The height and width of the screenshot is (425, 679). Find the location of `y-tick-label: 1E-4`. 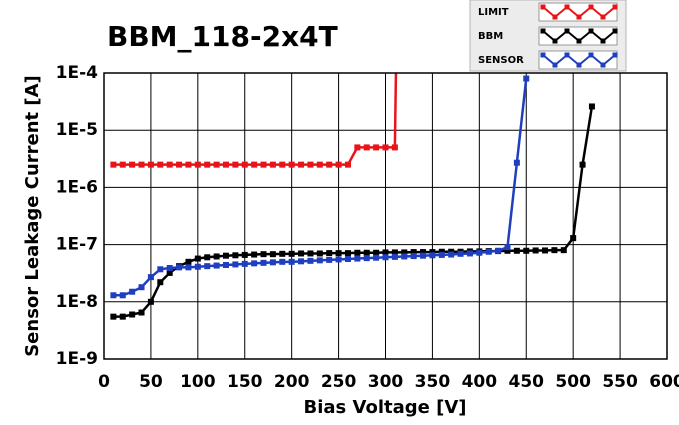

y-tick-label: 1E-4 is located at coordinates (77, 73).